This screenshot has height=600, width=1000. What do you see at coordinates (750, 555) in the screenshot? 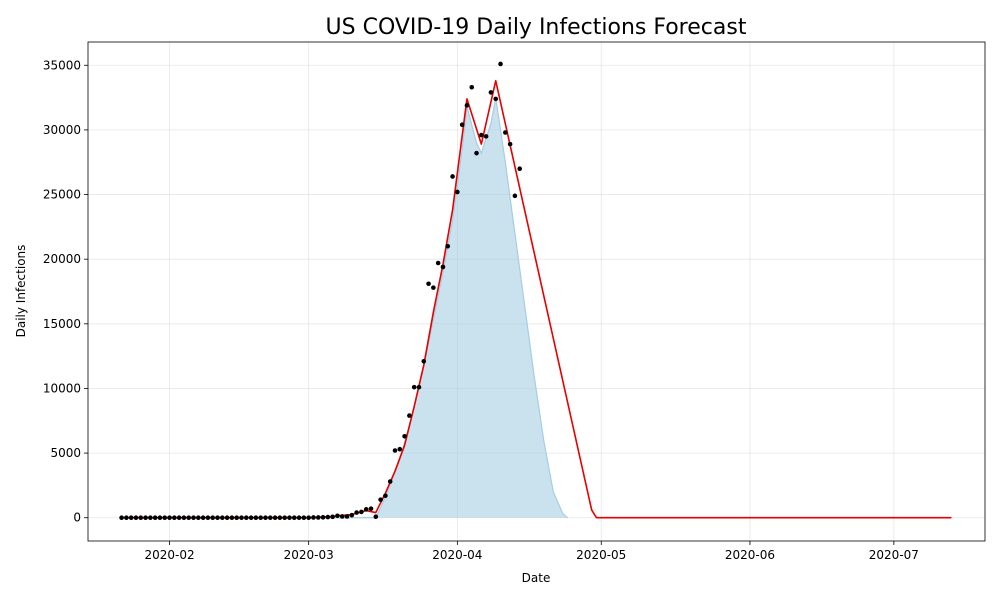
I see `x-tick-label: 2020-06` at bounding box center [750, 555].